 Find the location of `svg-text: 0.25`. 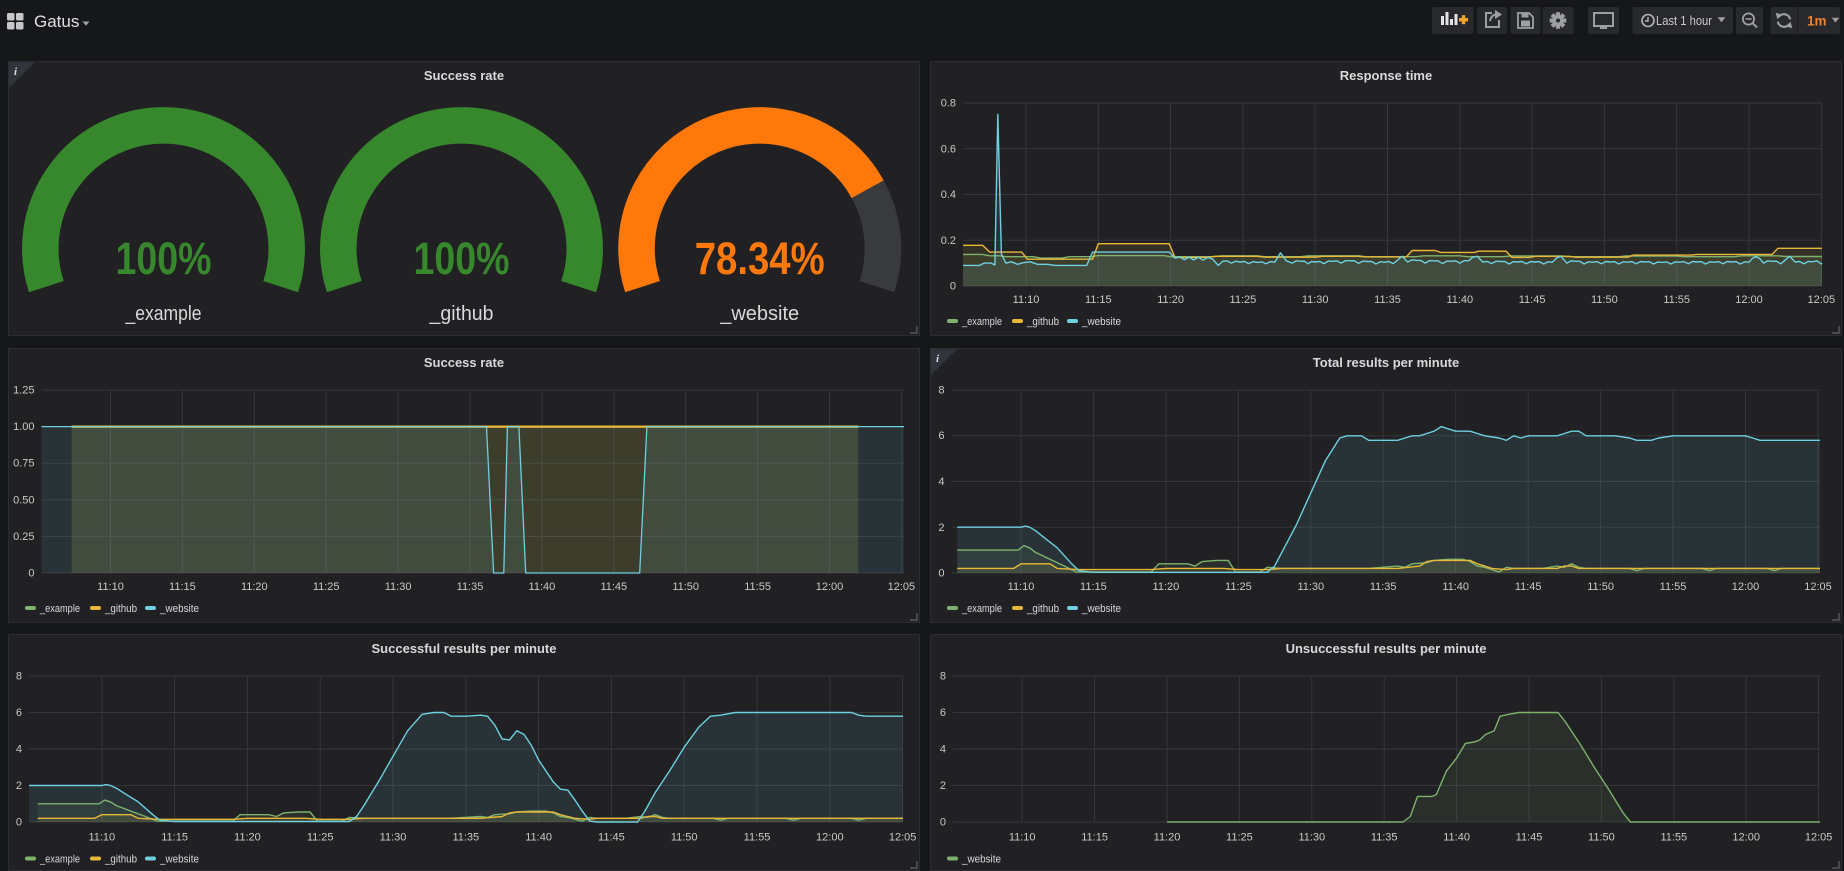

svg-text: 0.25 is located at coordinates (23, 537).